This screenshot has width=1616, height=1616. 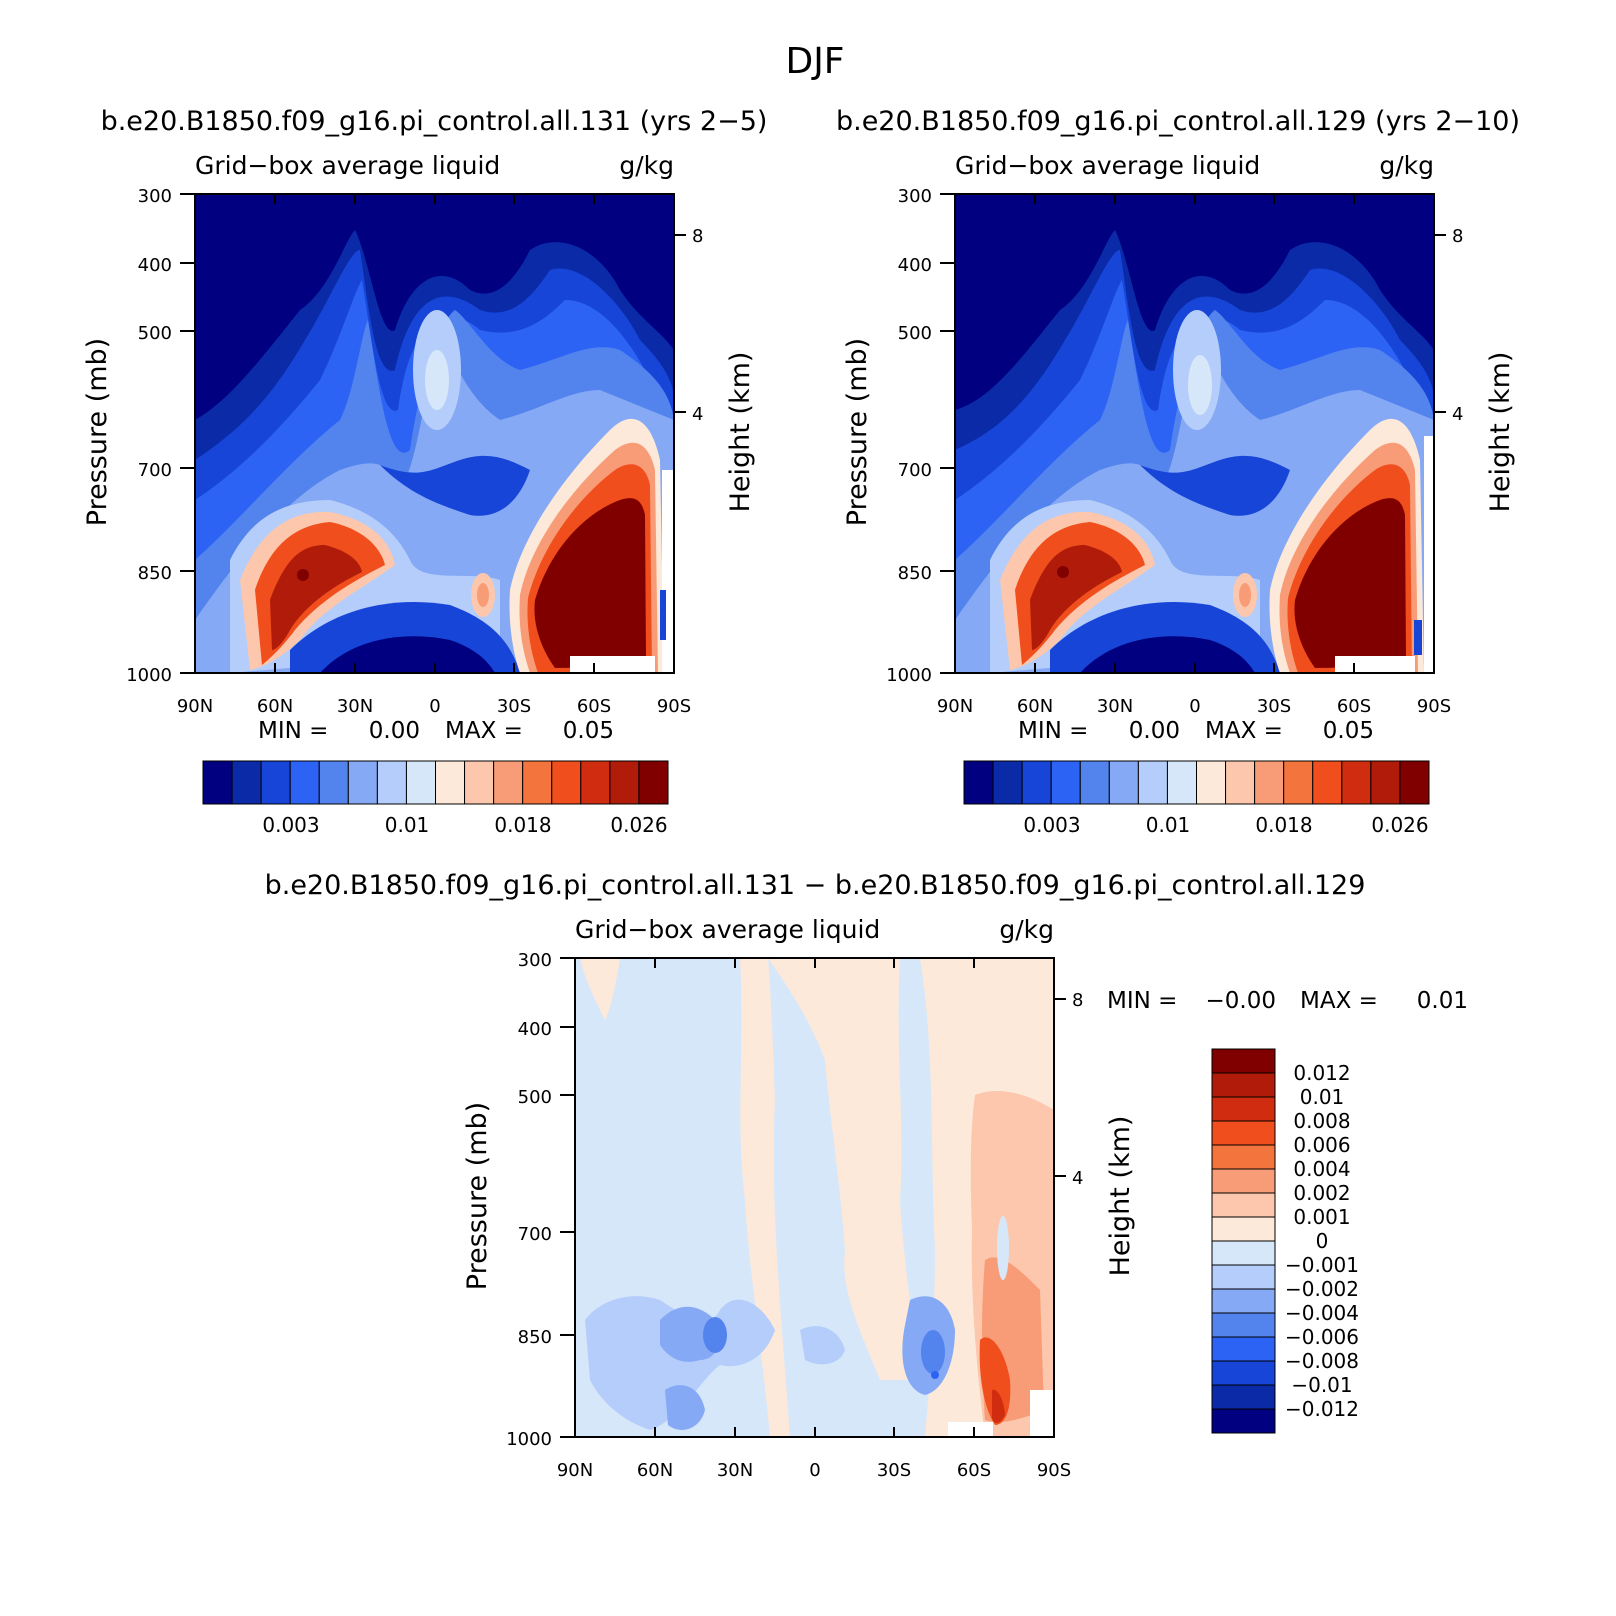 I want to click on panel-3-min-label: MIN =, so click(x=1142, y=1001).